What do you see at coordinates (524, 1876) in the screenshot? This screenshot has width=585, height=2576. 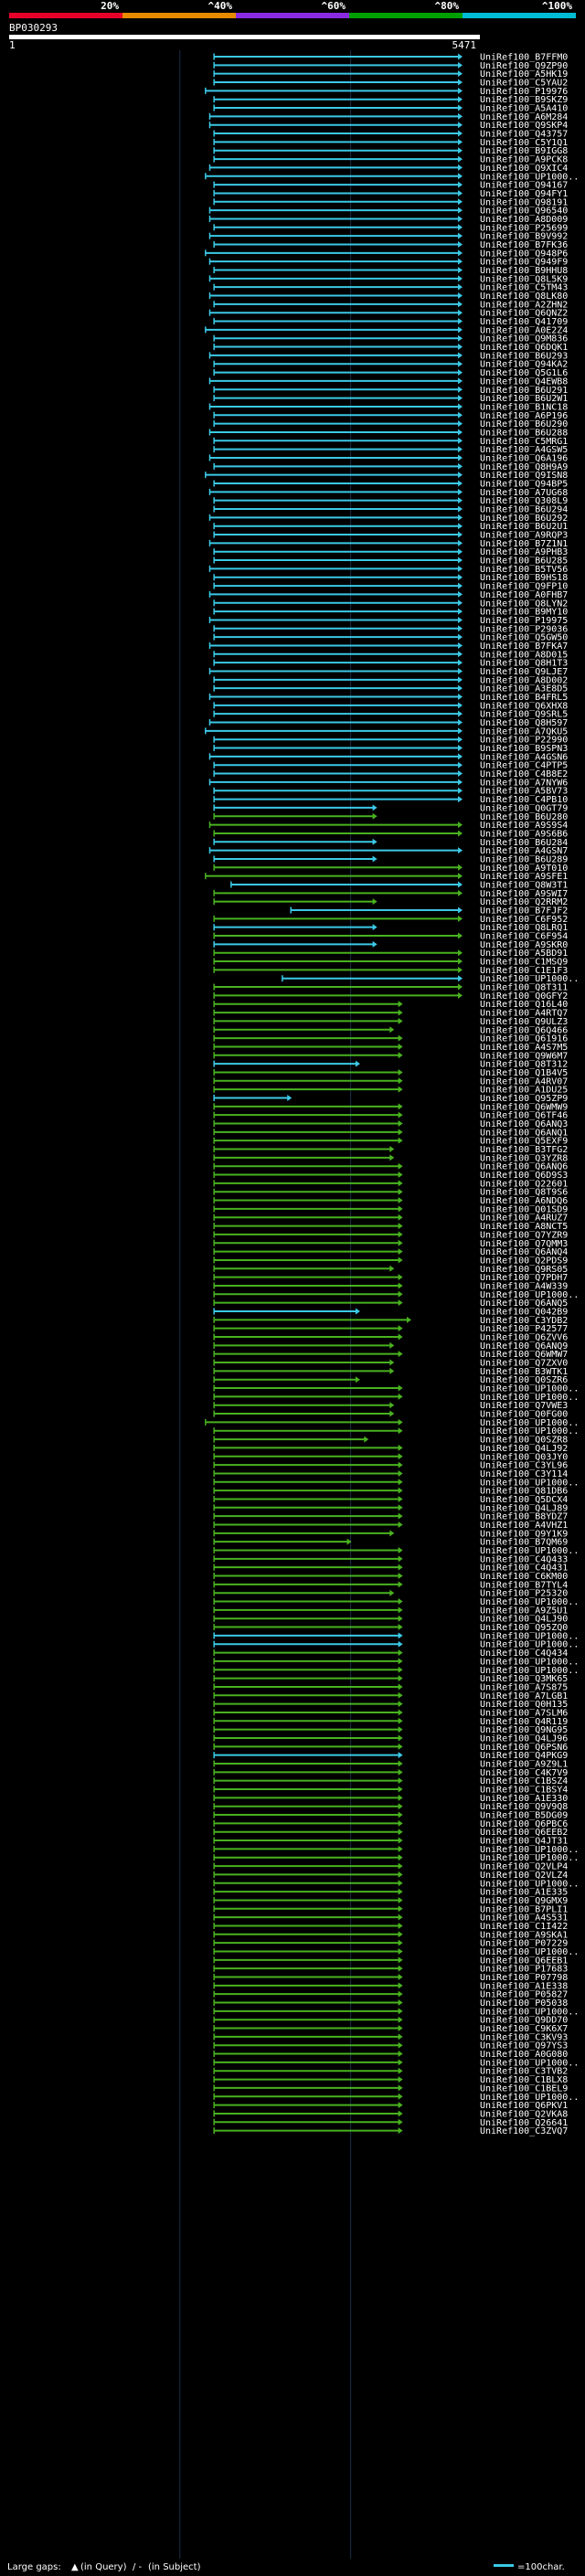 I see `hit-accession: UniRef100_Q2VLZ4` at bounding box center [524, 1876].